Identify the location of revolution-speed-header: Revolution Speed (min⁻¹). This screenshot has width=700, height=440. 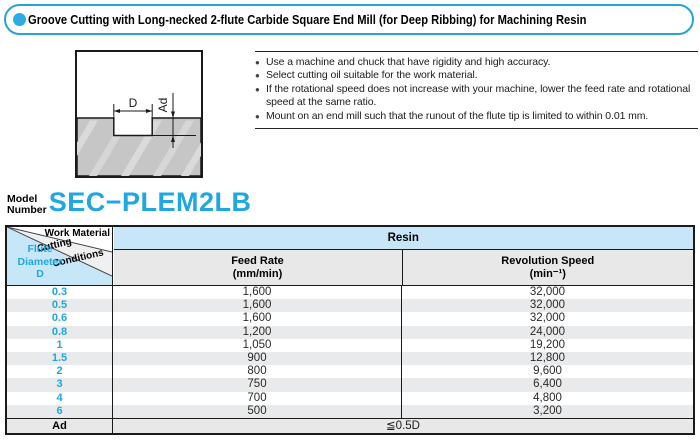
(547, 267).